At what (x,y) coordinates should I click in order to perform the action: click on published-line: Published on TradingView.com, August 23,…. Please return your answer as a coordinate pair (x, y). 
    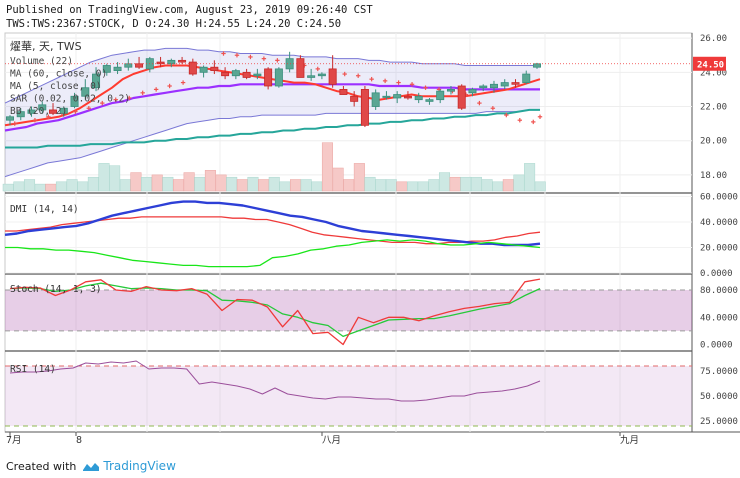
    Looking at the image, I should click on (189, 10).